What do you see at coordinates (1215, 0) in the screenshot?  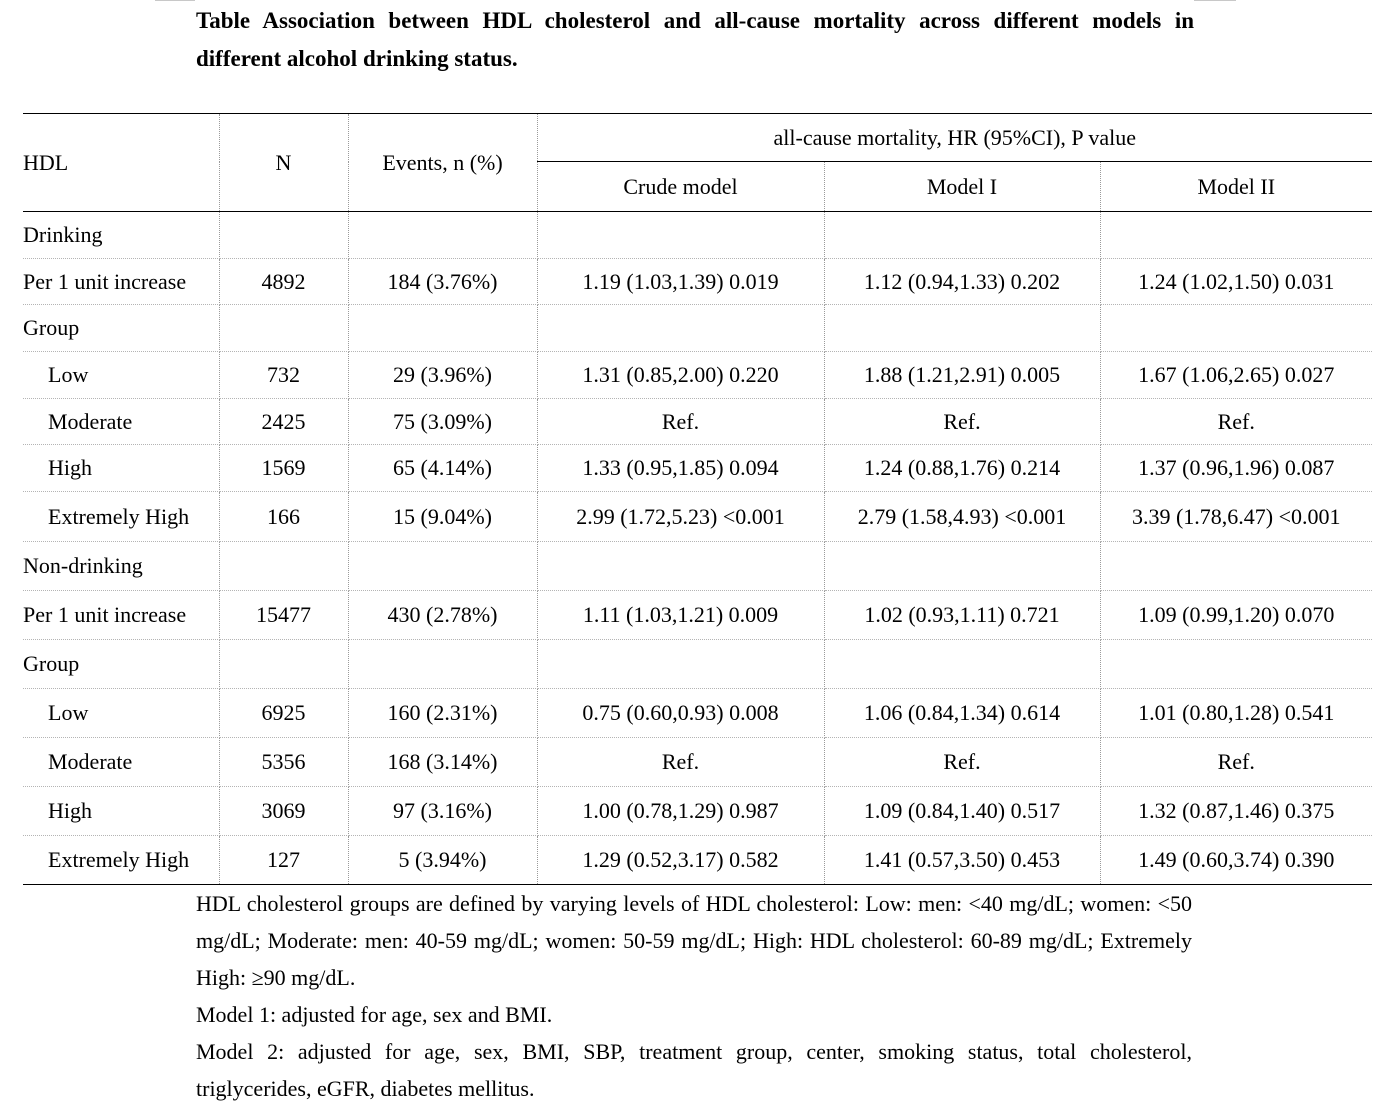 I see `decorative-rule-right` at bounding box center [1215, 0].